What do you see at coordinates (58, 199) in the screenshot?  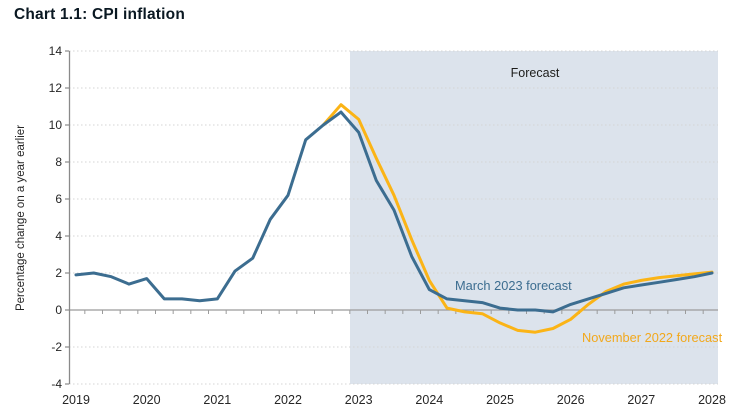 I see `y-tick-label-6: 6` at bounding box center [58, 199].